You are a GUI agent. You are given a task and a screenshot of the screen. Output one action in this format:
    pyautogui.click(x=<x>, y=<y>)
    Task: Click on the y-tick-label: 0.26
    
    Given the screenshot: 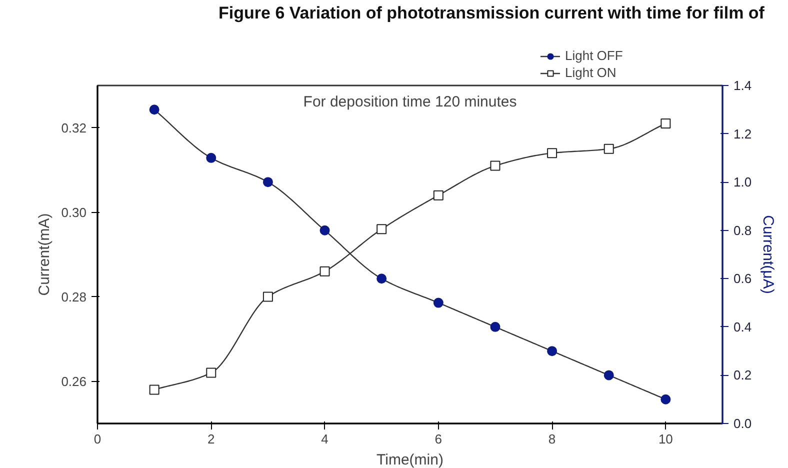 What is the action you would take?
    pyautogui.click(x=74, y=381)
    